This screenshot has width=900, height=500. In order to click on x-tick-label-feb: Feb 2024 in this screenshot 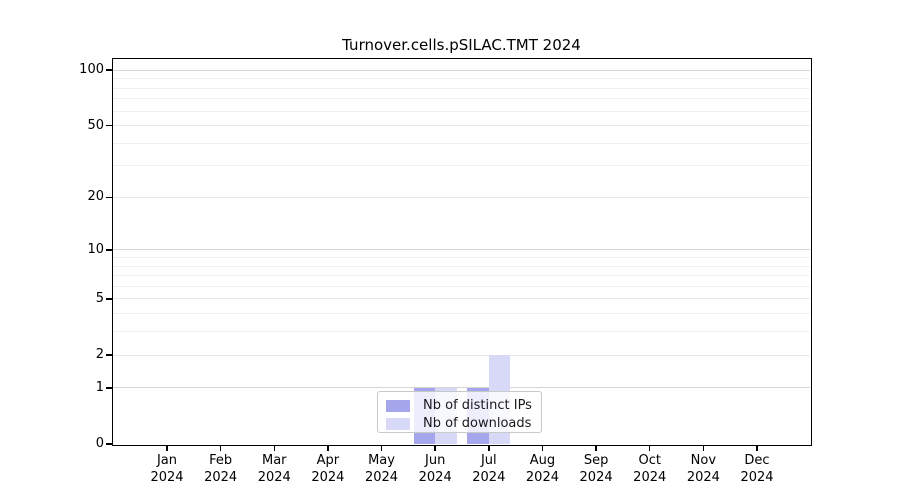, I will do `click(221, 469)`.